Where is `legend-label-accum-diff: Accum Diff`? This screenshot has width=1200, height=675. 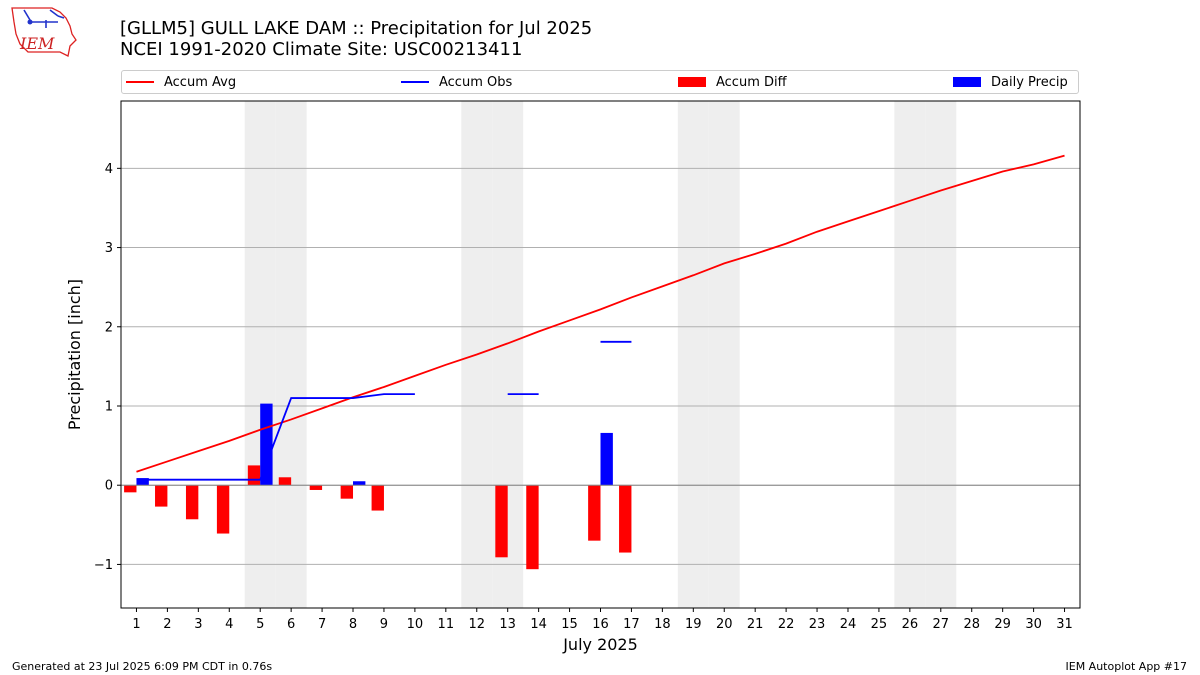
legend-label-accum-diff: Accum Diff is located at coordinates (751, 82).